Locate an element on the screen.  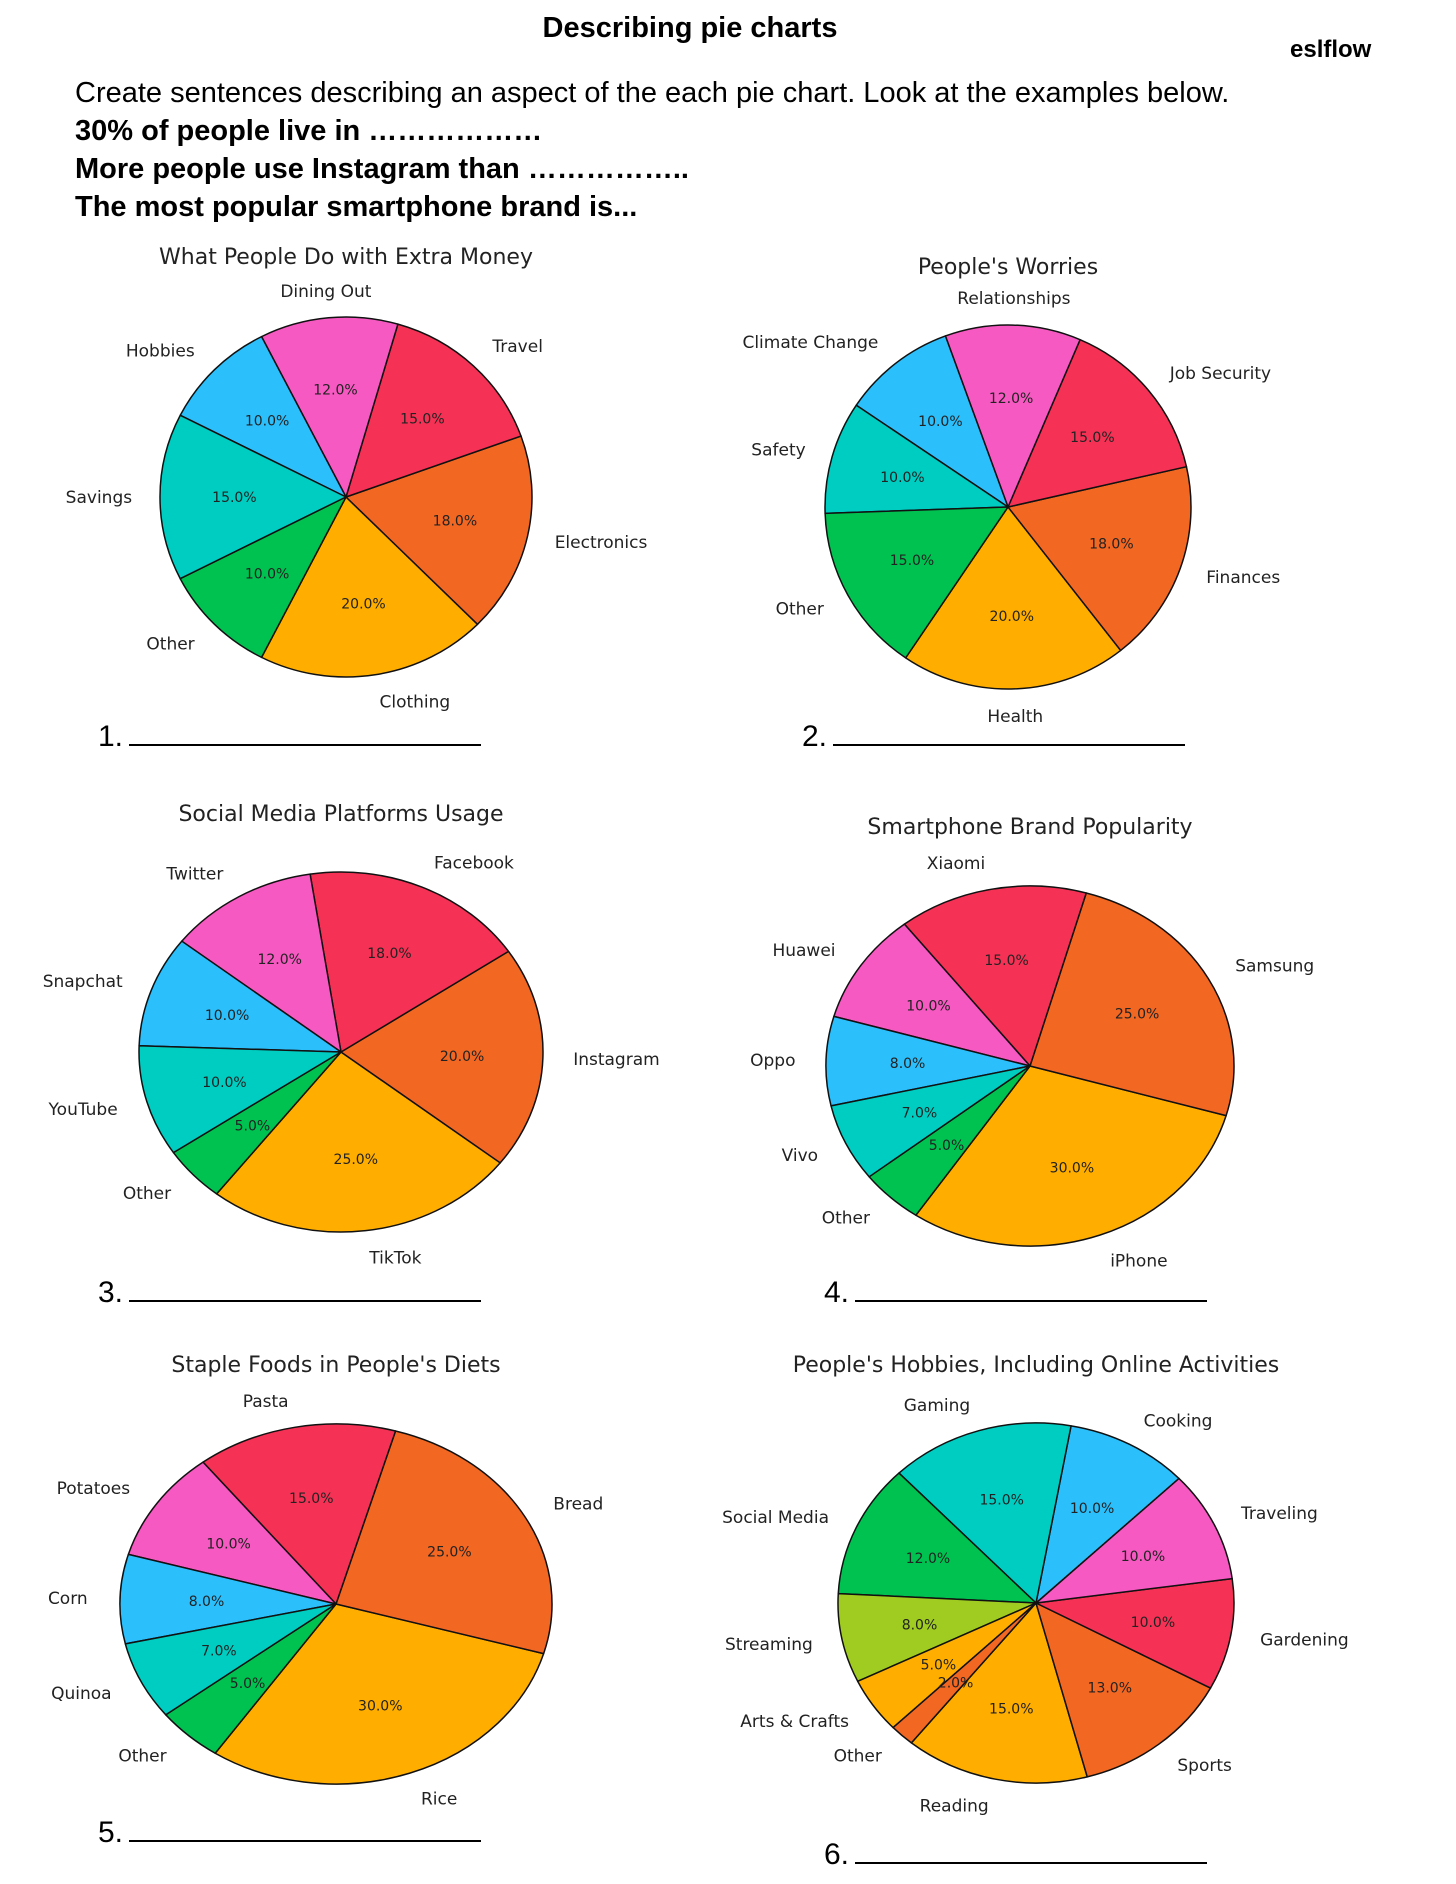
pie-category-label: YouTube is located at coordinates (83, 1110).